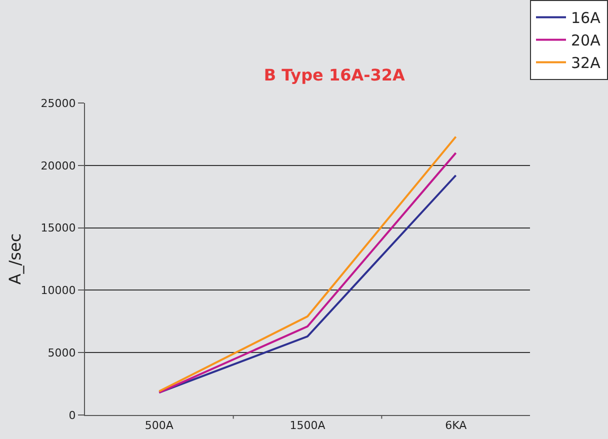  Describe the element at coordinates (58, 291) in the screenshot. I see `y-tick-label: 10000` at that location.